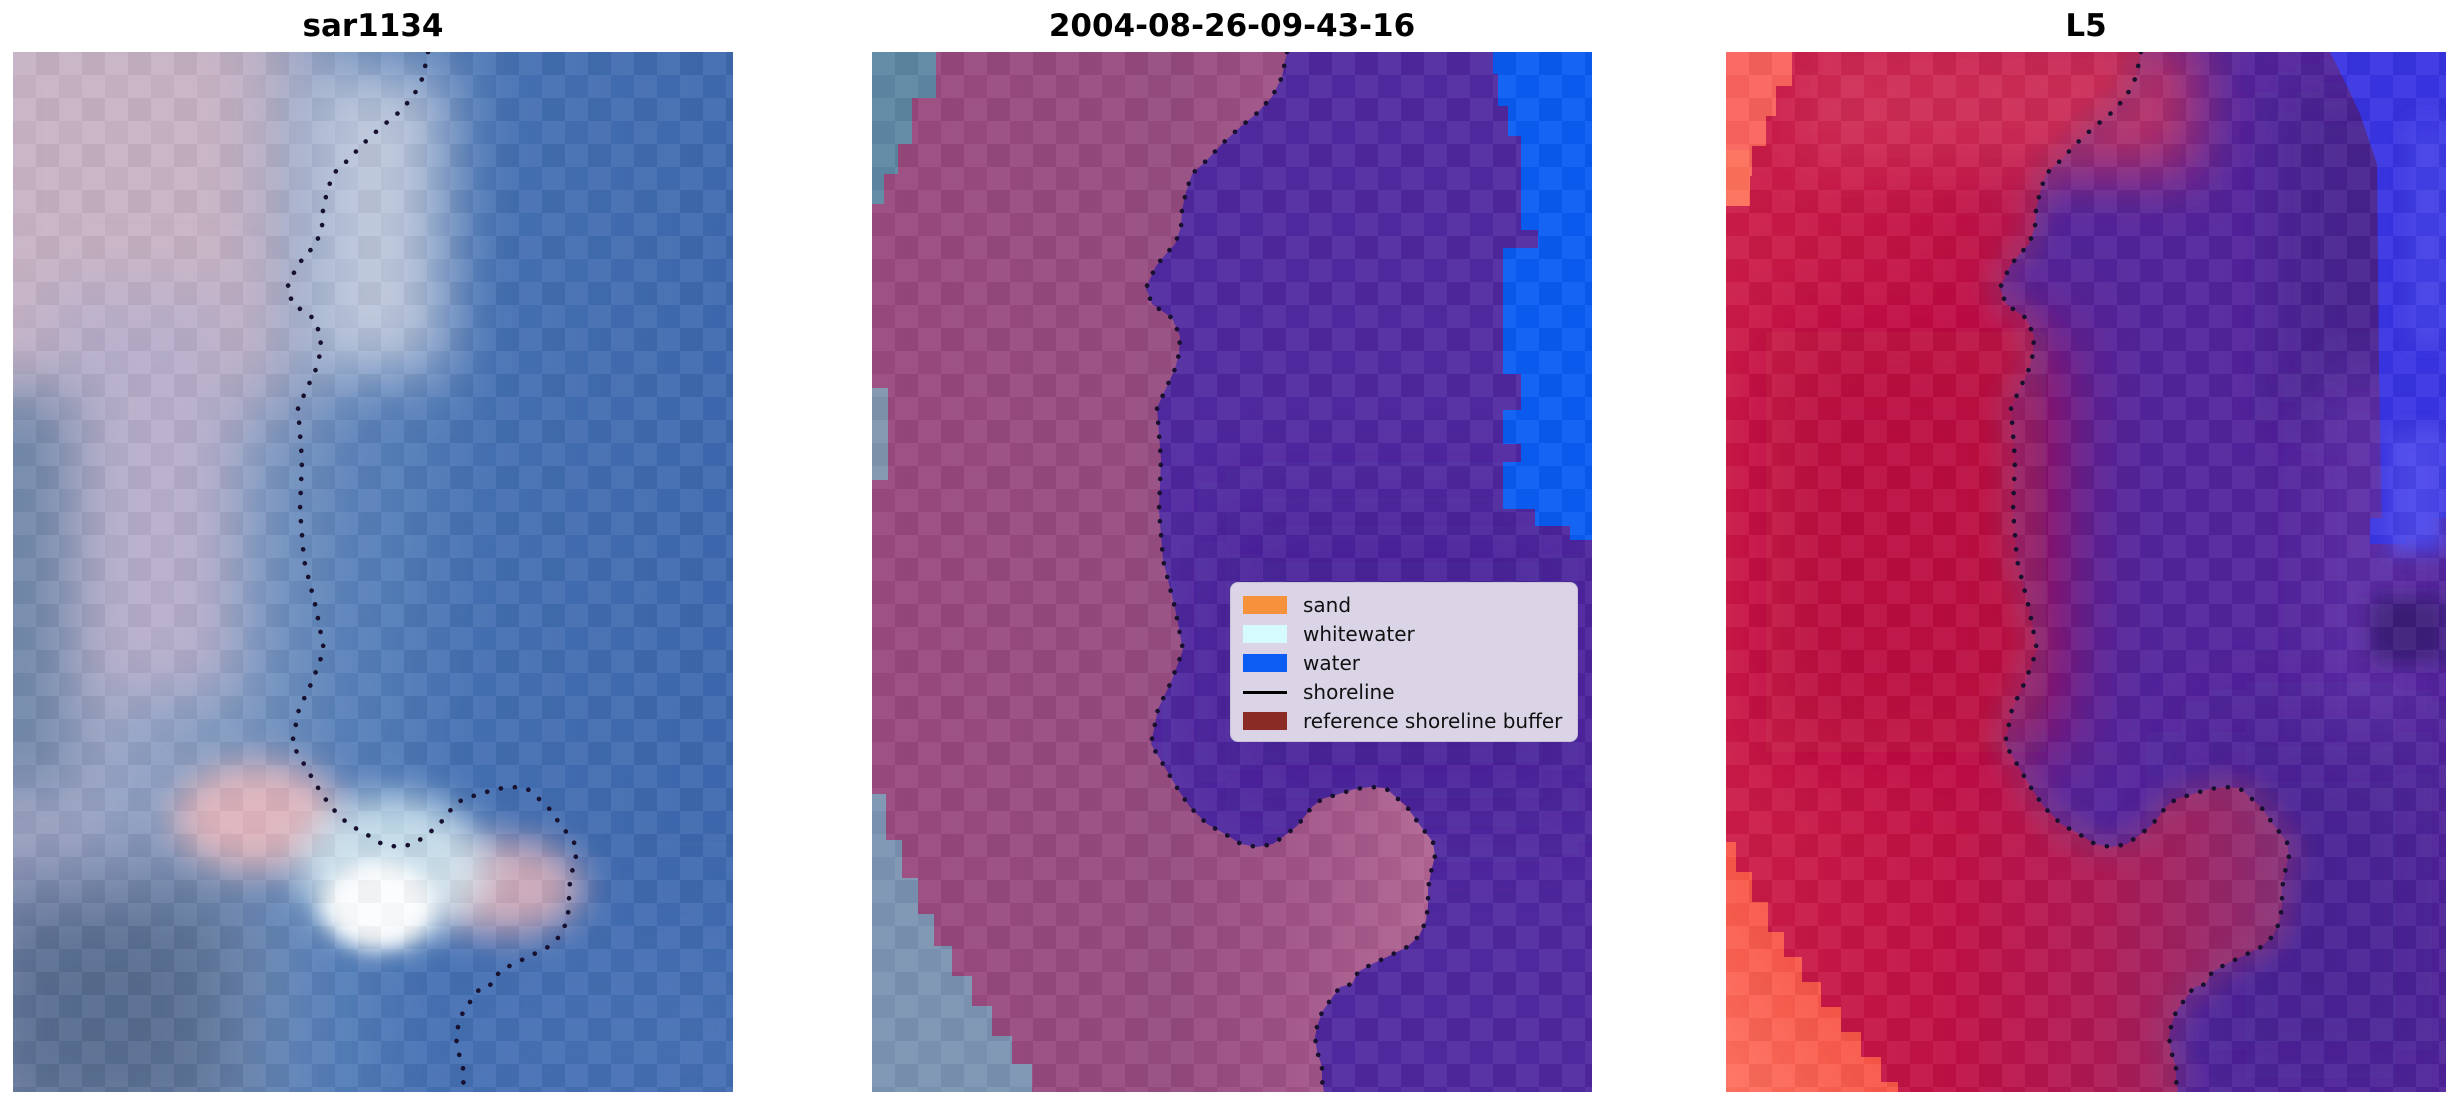 Image resolution: width=2460 pixels, height=1108 pixels. What do you see at coordinates (1265, 605) in the screenshot?
I see `sand-swatch` at bounding box center [1265, 605].